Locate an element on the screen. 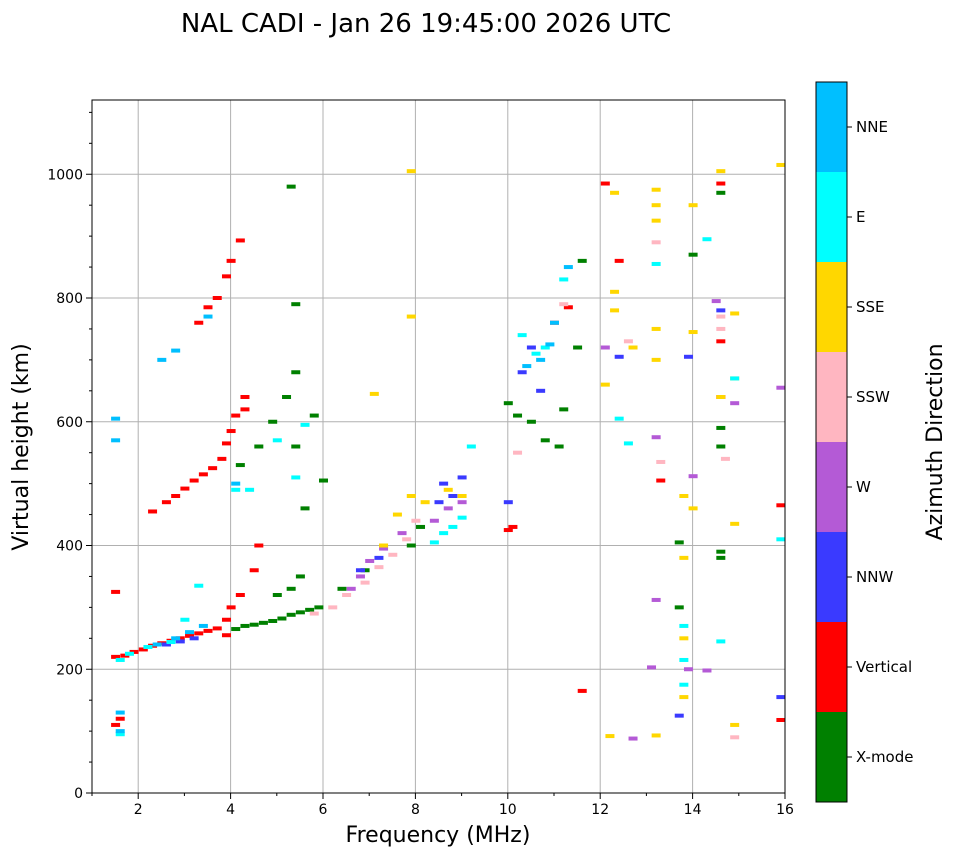 The image size is (958, 857). x-axis-label: Frequency (MHz) is located at coordinates (438, 835).